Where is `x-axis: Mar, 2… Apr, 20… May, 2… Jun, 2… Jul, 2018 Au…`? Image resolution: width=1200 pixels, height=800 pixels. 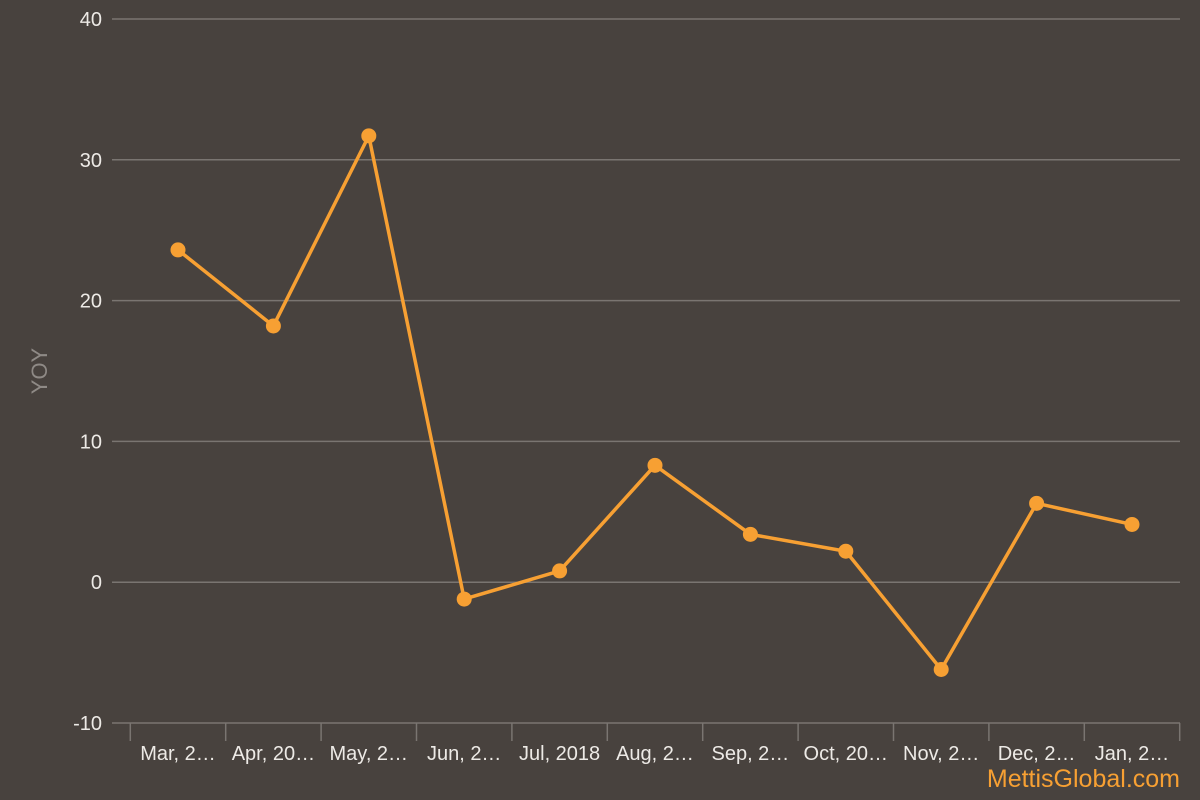 x-axis: Mar, 2… Apr, 20… May, 2… Jun, 2… Jul, 2018 Au… is located at coordinates (655, 744).